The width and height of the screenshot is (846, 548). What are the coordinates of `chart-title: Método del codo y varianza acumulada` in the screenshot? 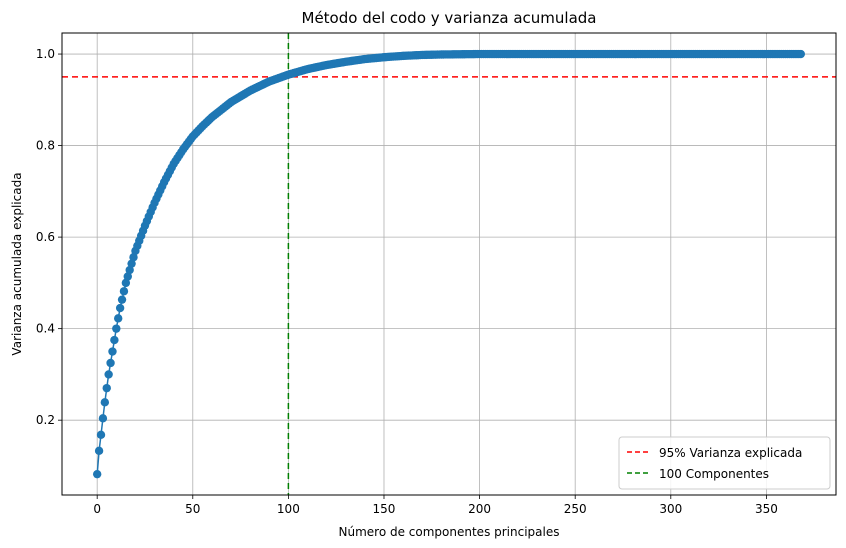 It's located at (449, 18).